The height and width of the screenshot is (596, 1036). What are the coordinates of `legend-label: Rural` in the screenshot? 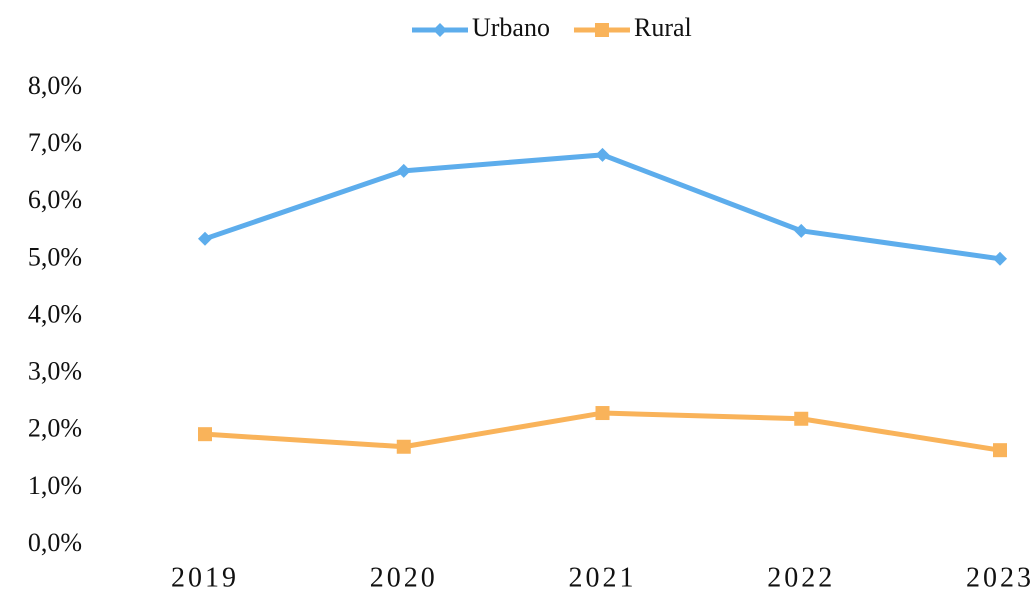 It's located at (663, 27).